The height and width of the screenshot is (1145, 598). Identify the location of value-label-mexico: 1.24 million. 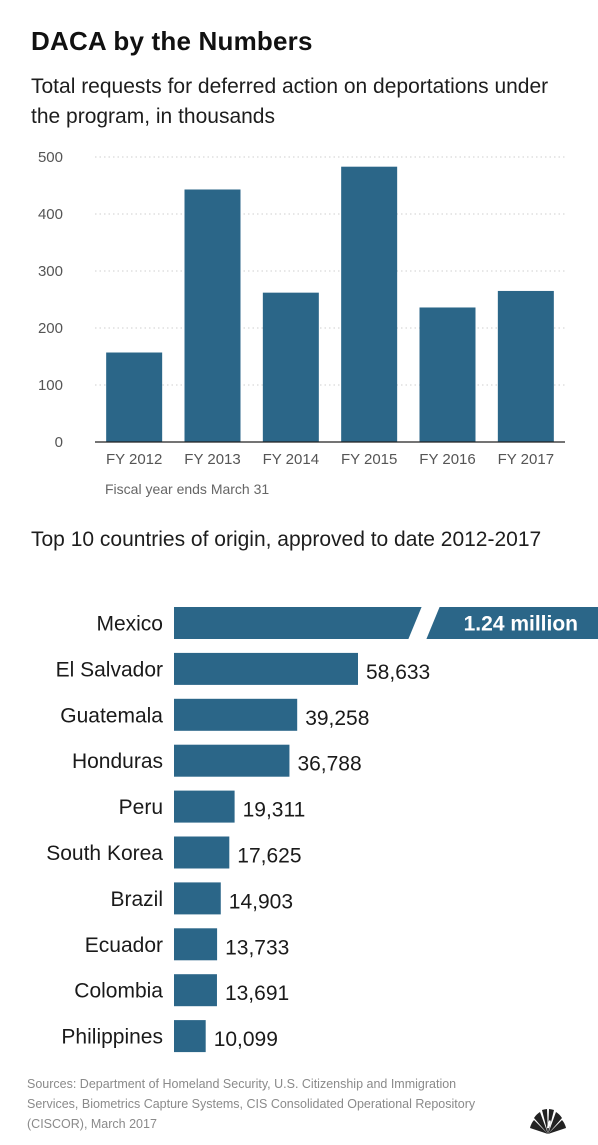
(521, 624).